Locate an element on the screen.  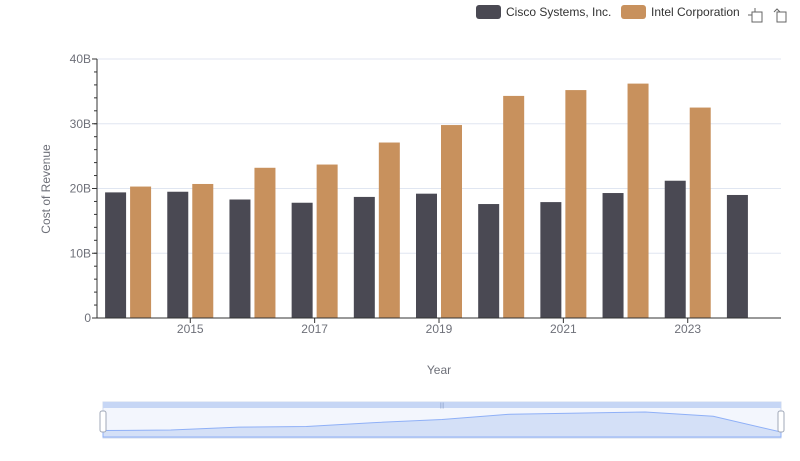
x-axis-ticks: 2015 2017 2019 2021 2023 is located at coordinates (439, 327).